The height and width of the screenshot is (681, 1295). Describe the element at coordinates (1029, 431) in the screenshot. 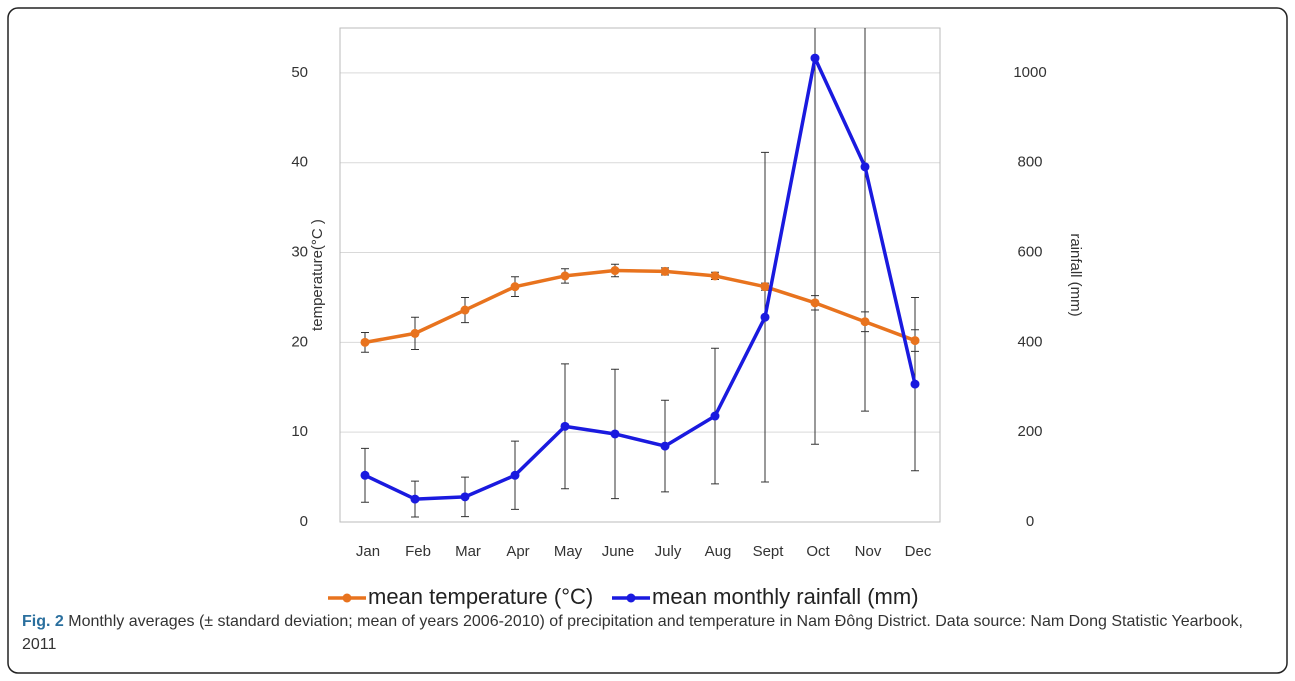

I see `y2-tick-label: 200` at that location.